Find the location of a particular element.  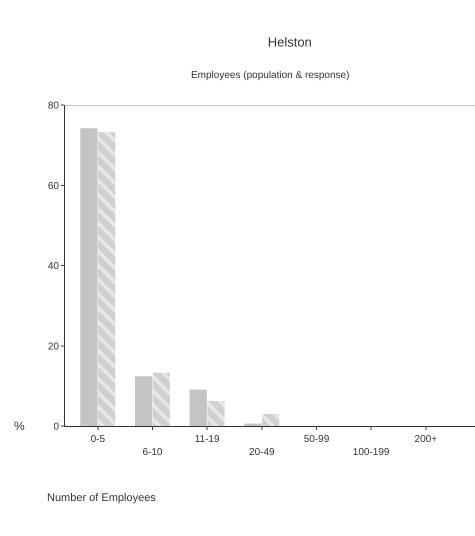

y-tick-label: 40 is located at coordinates (54, 266).